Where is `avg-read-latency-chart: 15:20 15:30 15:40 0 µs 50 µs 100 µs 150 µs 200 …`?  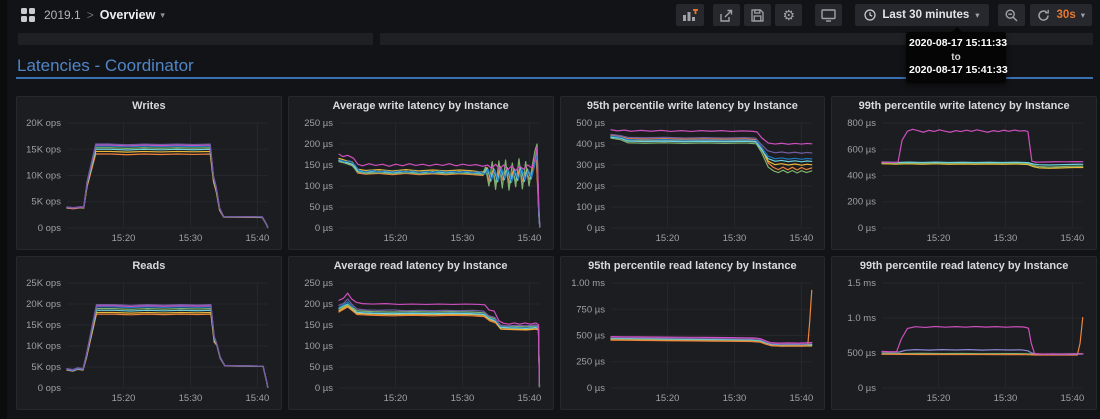 avg-read-latency-chart: 15:20 15:30 15:40 0 µs 50 µs 100 µs 150 µs 200 … is located at coordinates (421, 341).